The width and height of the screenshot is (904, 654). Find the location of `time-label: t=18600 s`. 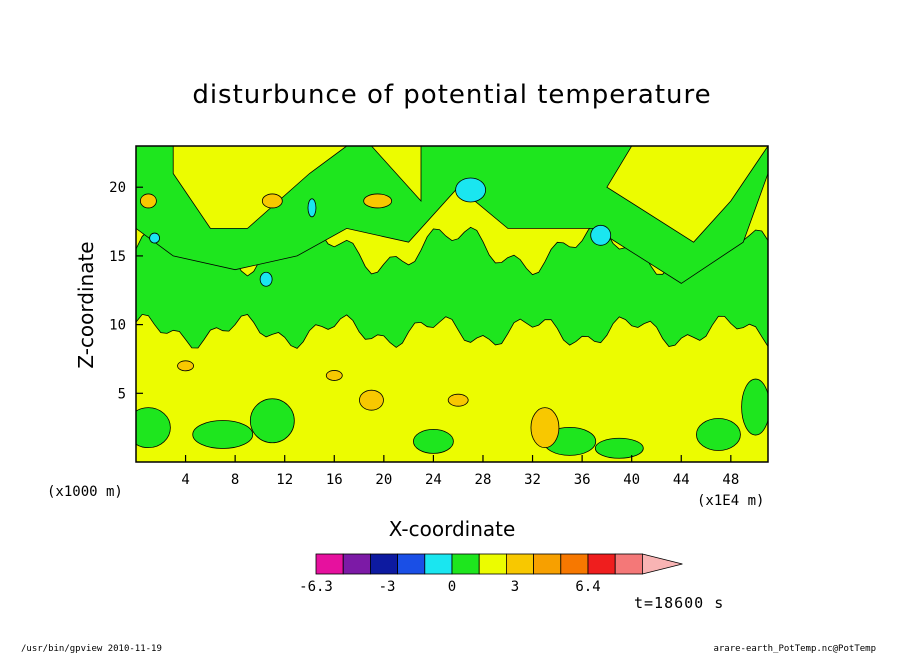

time-label: t=18600 s is located at coordinates (679, 603).